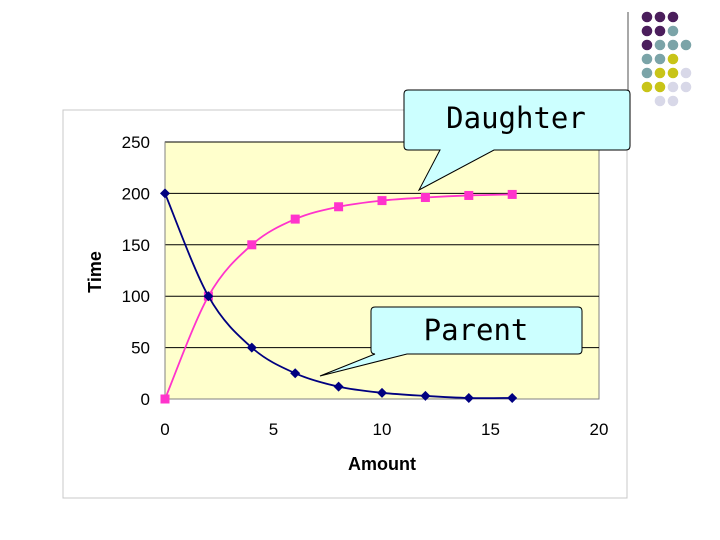  I want to click on y-tick-label: 200, so click(136, 193).